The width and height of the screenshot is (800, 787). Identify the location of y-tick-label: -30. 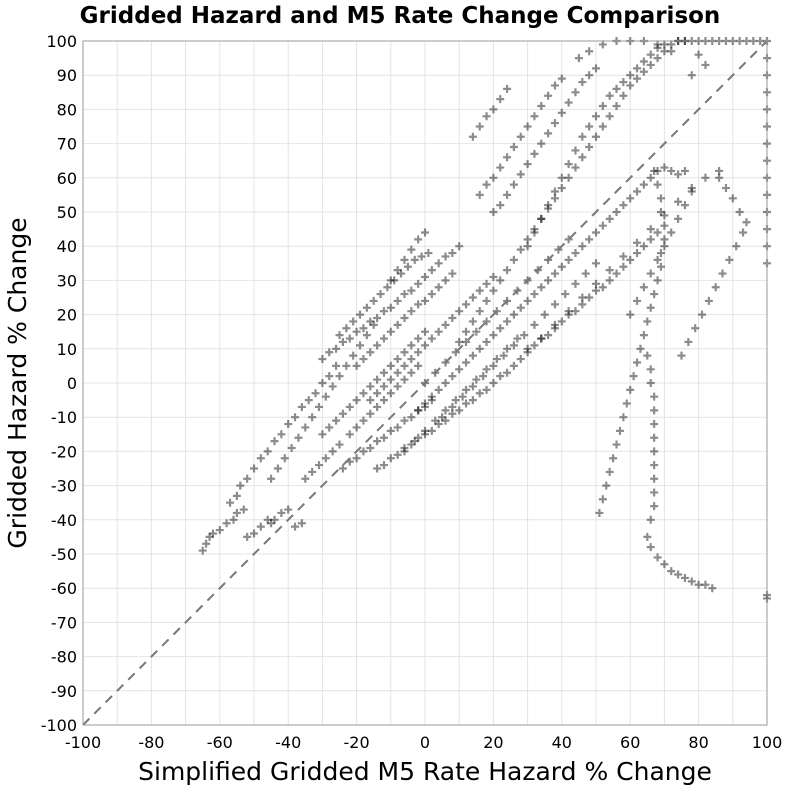
(64, 486).